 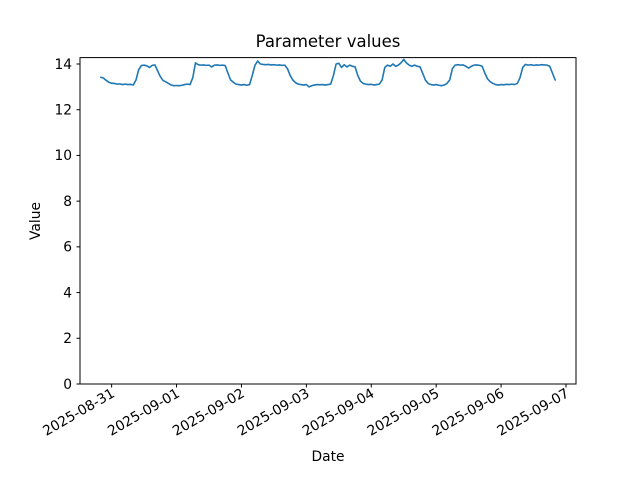 What do you see at coordinates (208, 413) in the screenshot?
I see `x-tick-label: 2025-09-02` at bounding box center [208, 413].